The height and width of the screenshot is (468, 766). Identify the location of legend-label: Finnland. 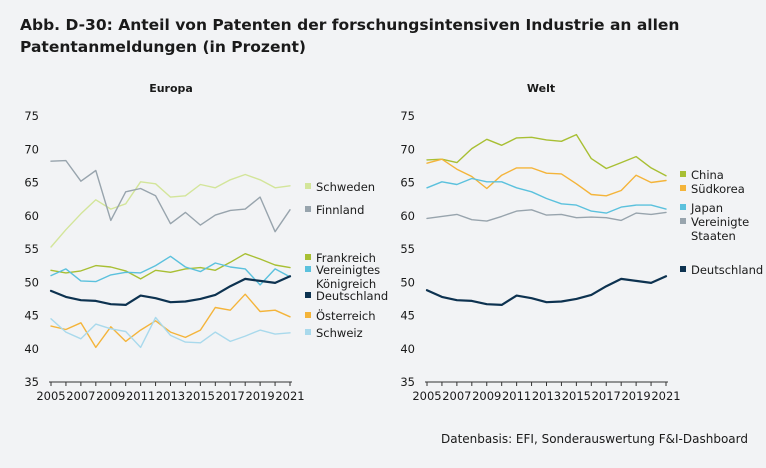
(340, 210).